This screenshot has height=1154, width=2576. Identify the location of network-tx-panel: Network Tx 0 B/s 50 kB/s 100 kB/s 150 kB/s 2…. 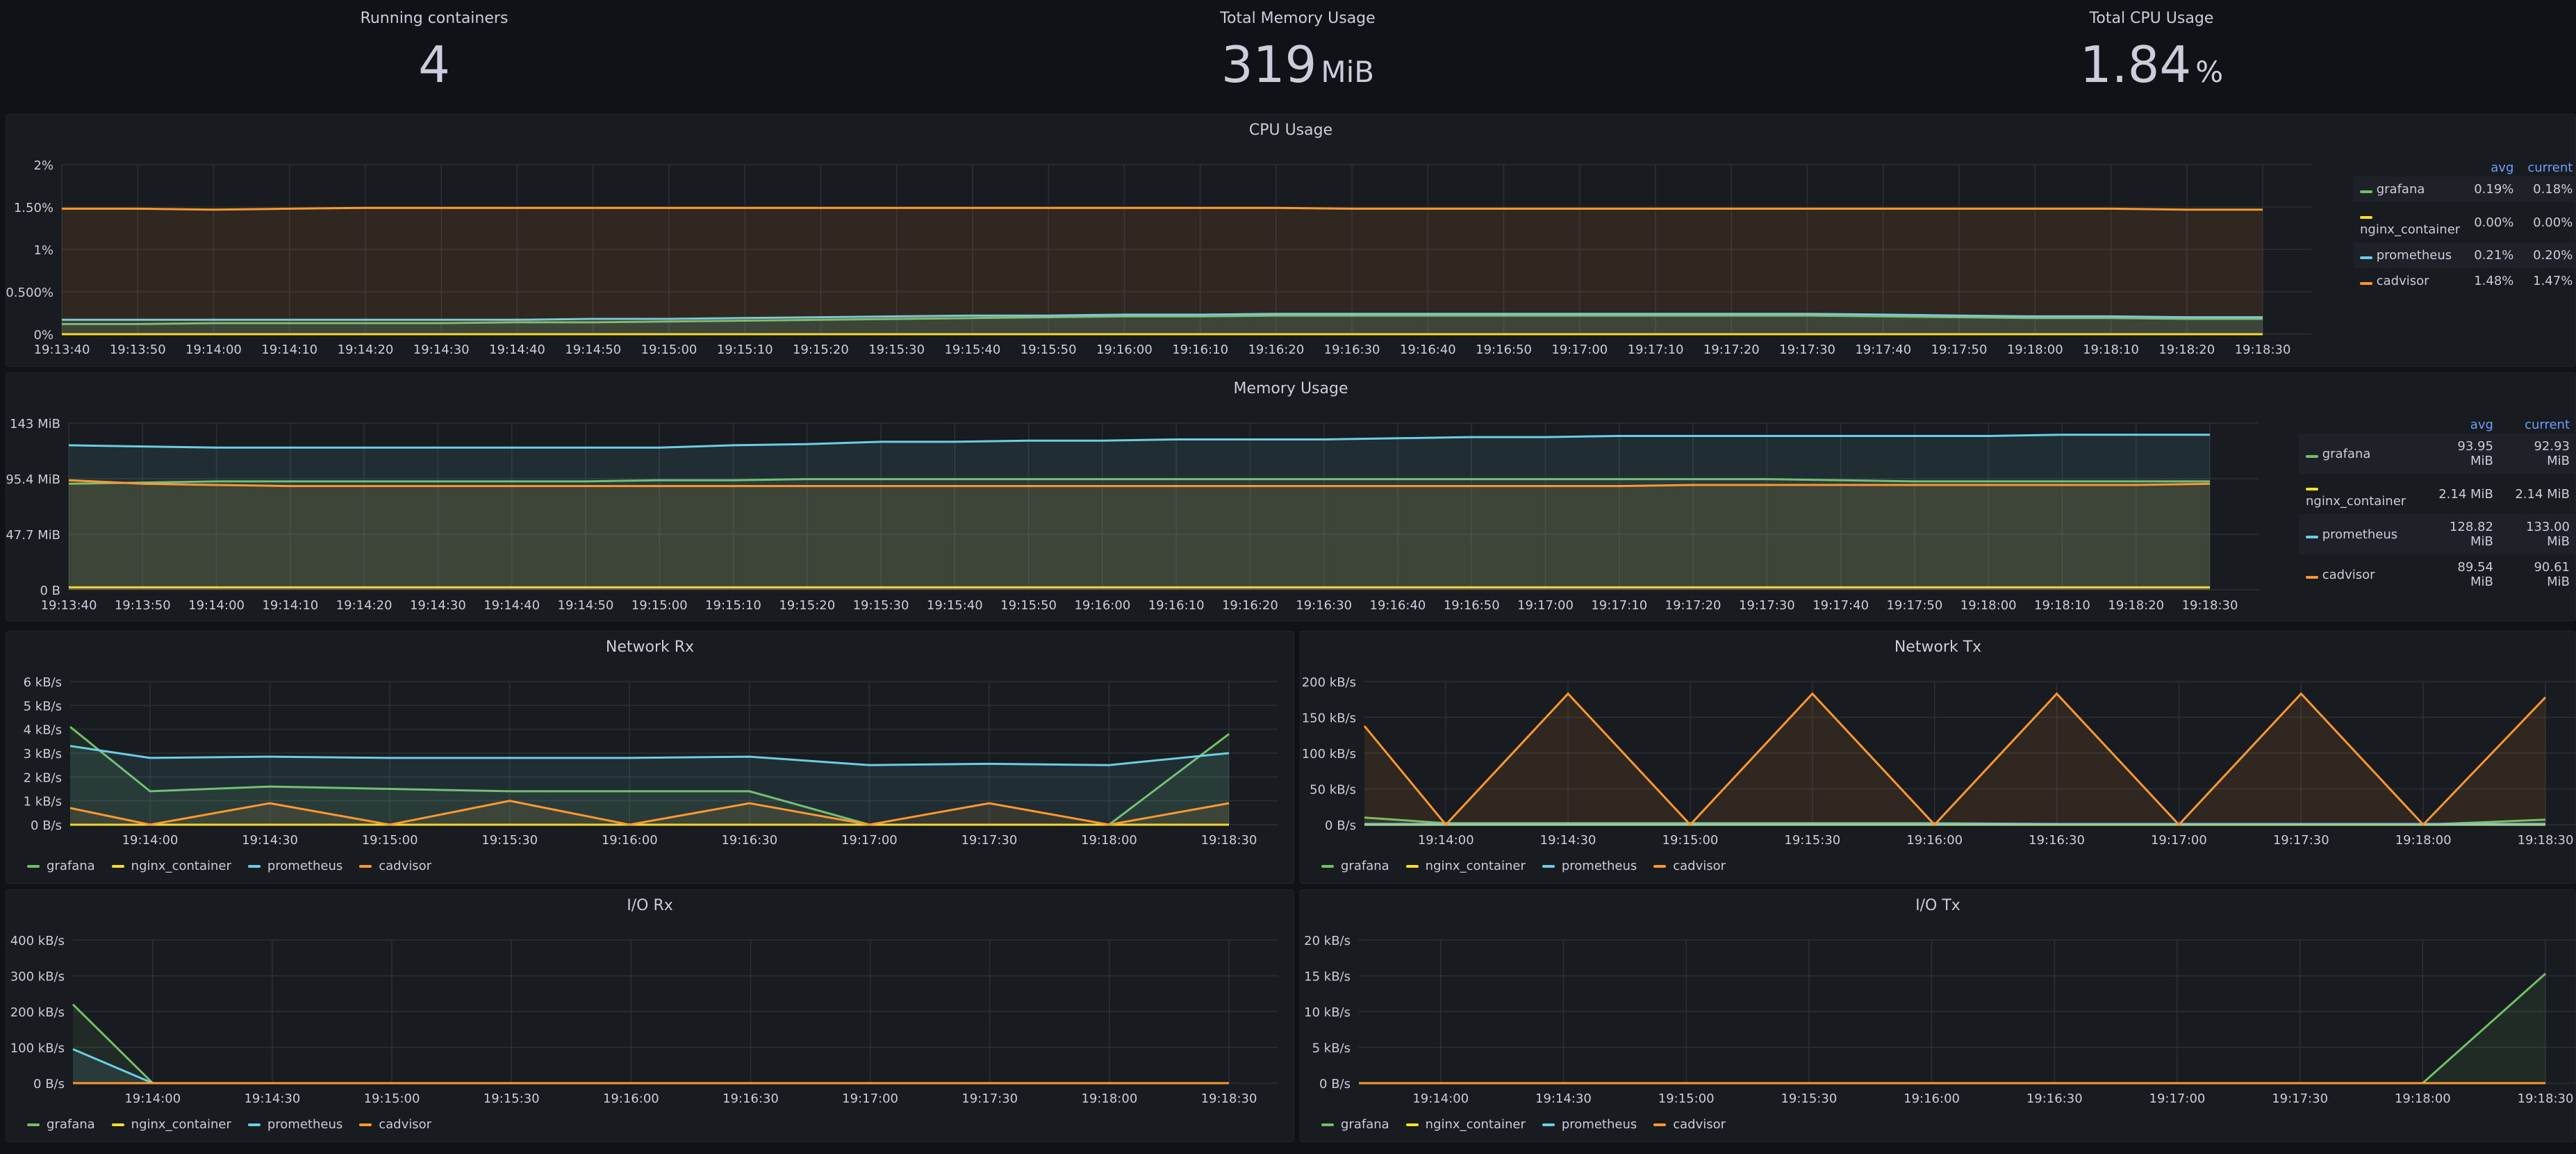
(1938, 758).